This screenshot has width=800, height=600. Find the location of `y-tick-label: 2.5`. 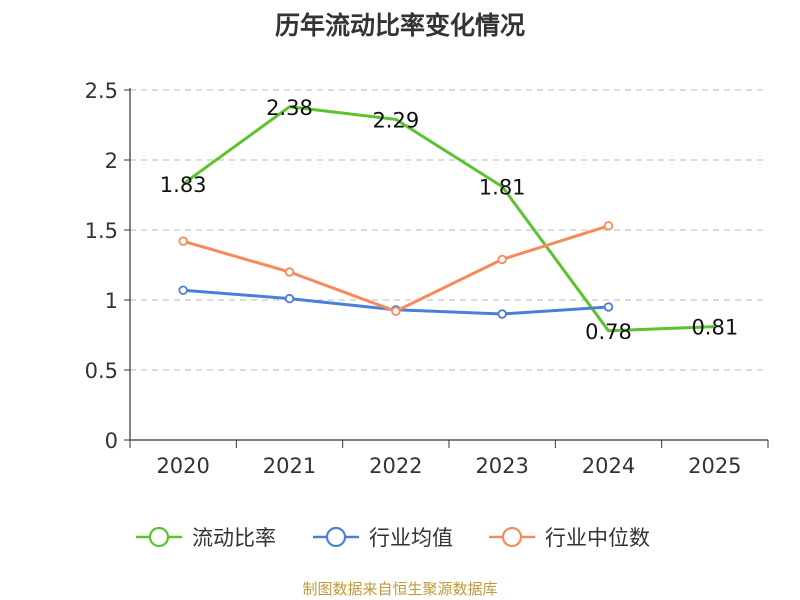

y-tick-label: 2.5 is located at coordinates (101, 91).